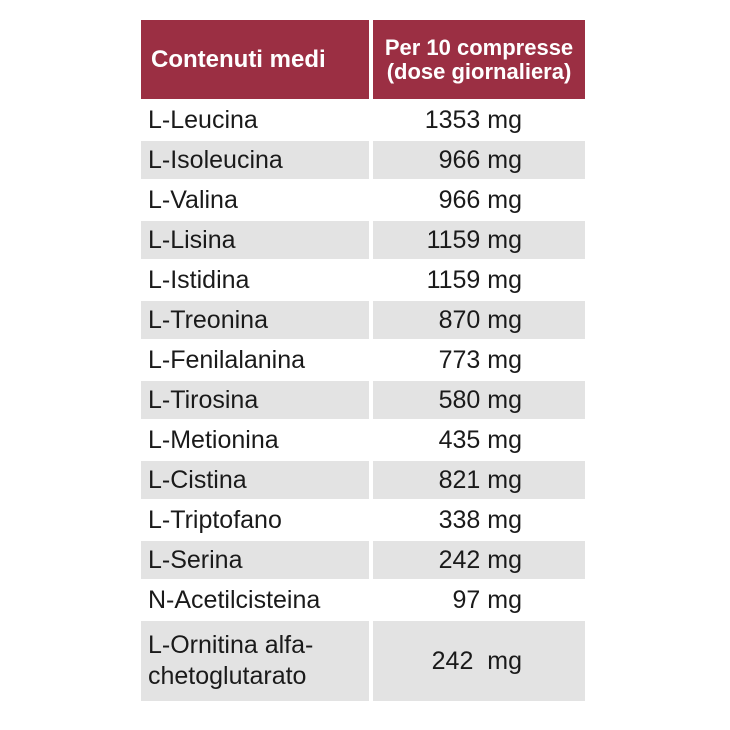 The width and height of the screenshot is (730, 730). Describe the element at coordinates (227, 676) in the screenshot. I see `ingredient-name-line2: chetoglutarato` at that location.